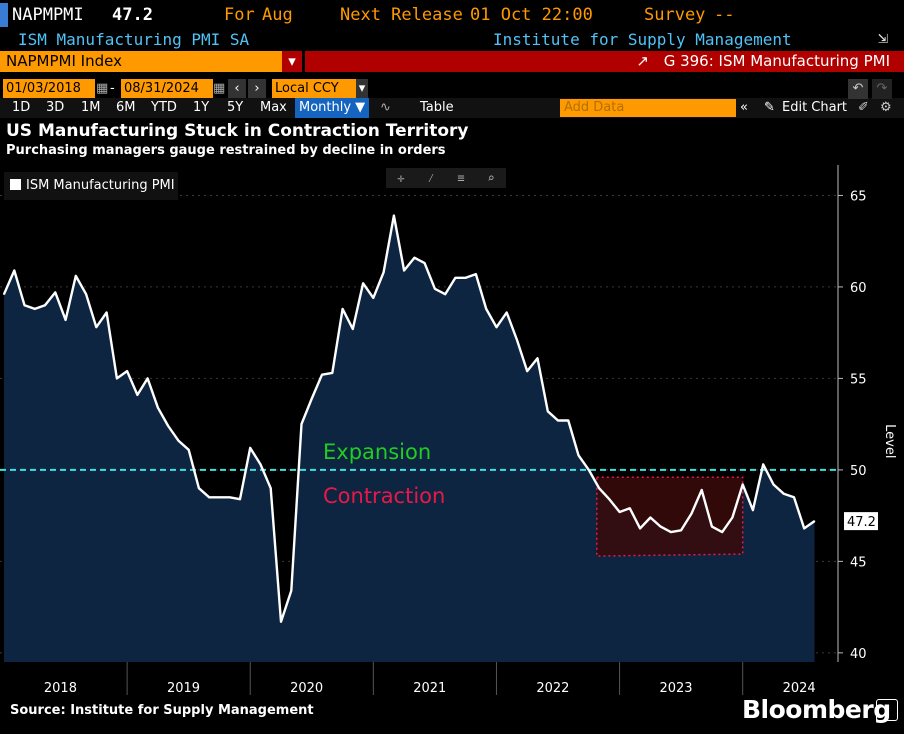 This screenshot has height=734, width=904. I want to click on last-value-tag, so click(861, 521).